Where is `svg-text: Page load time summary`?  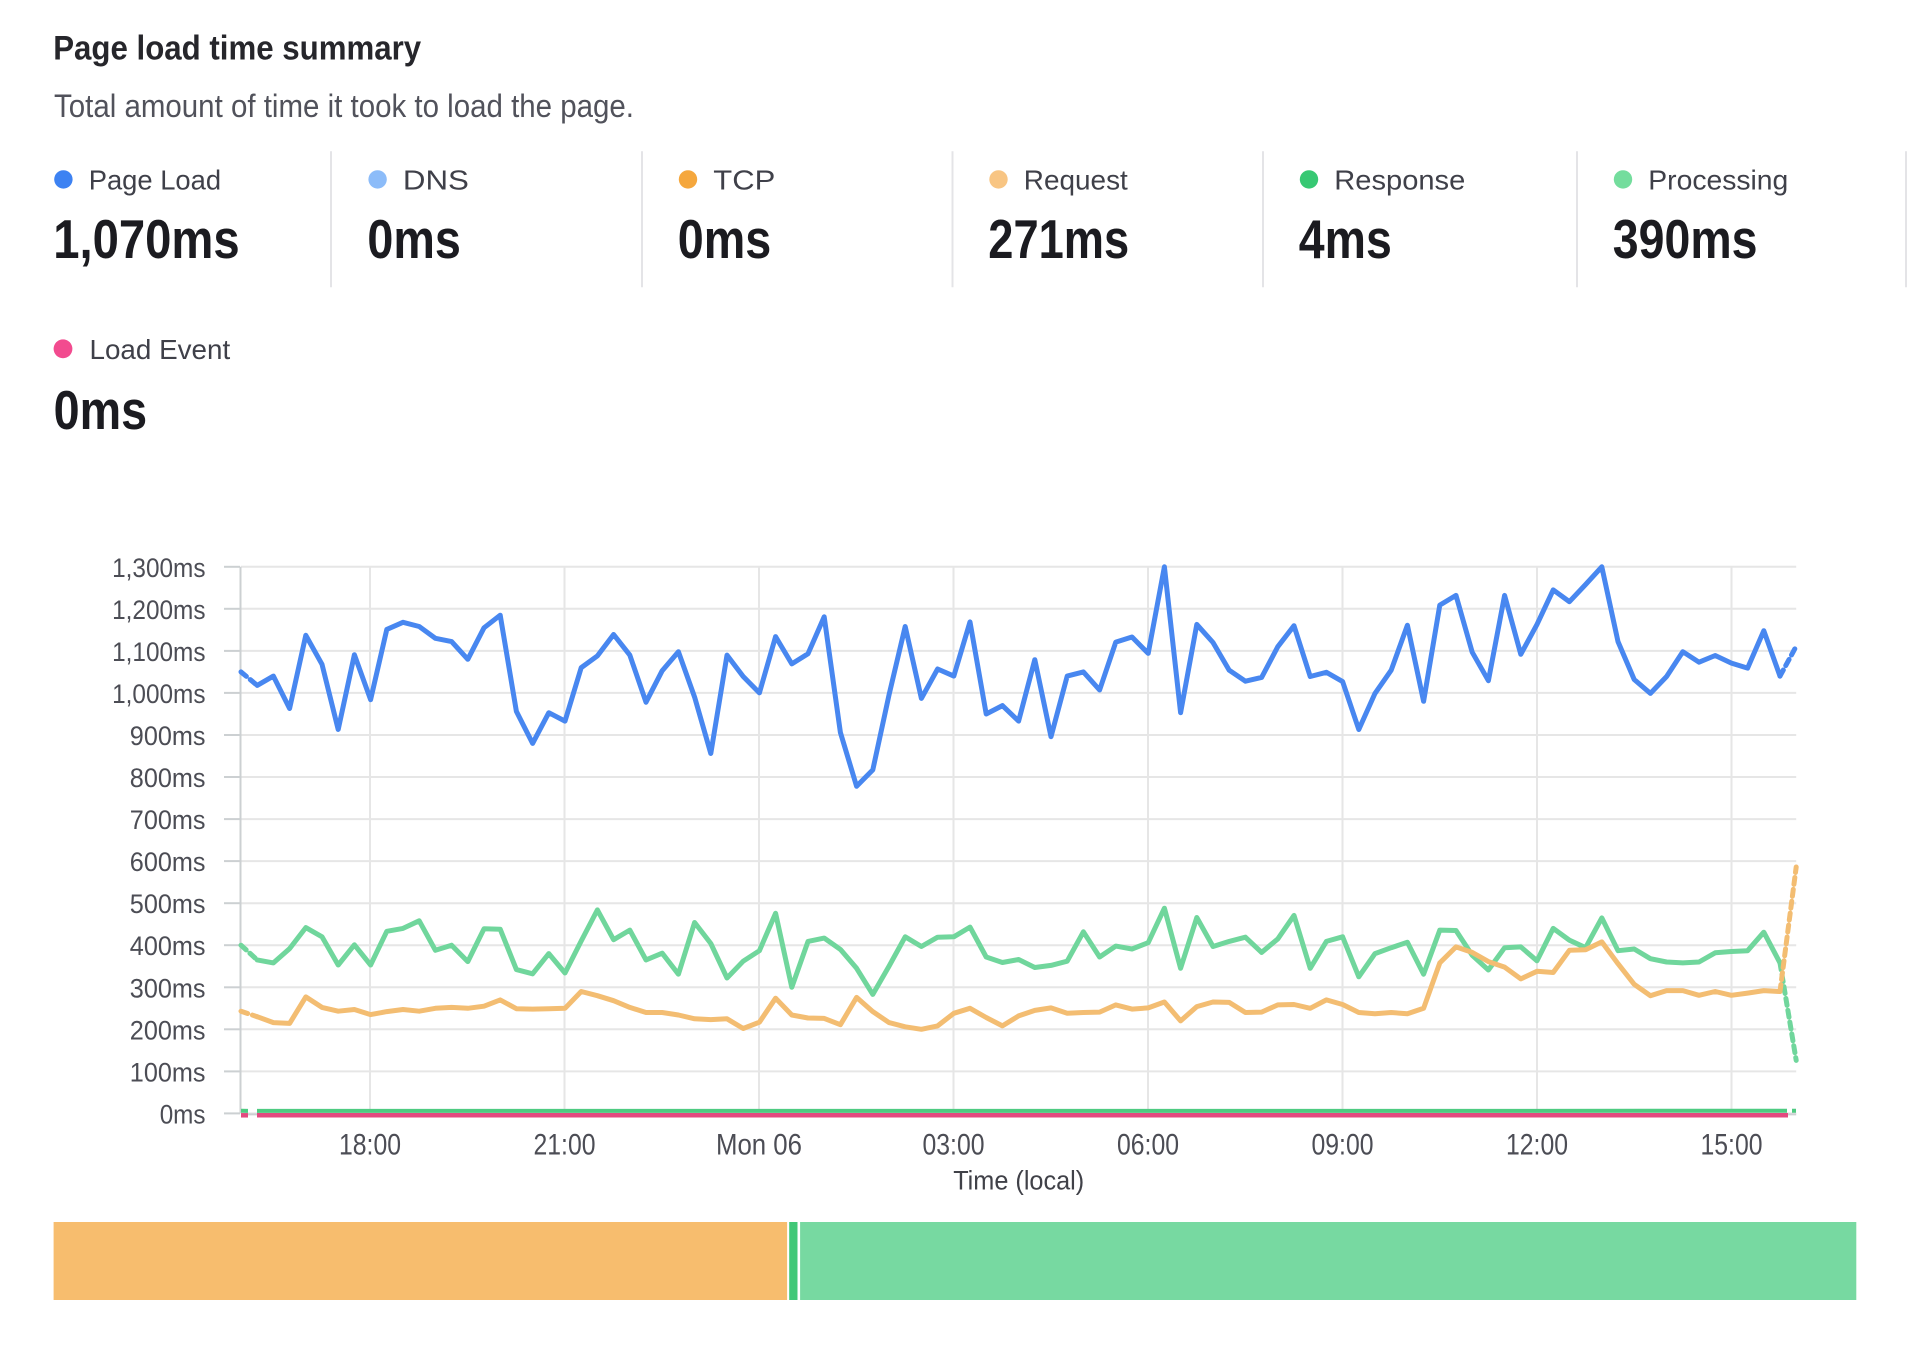 svg-text: Page load time summary is located at coordinates (237, 49).